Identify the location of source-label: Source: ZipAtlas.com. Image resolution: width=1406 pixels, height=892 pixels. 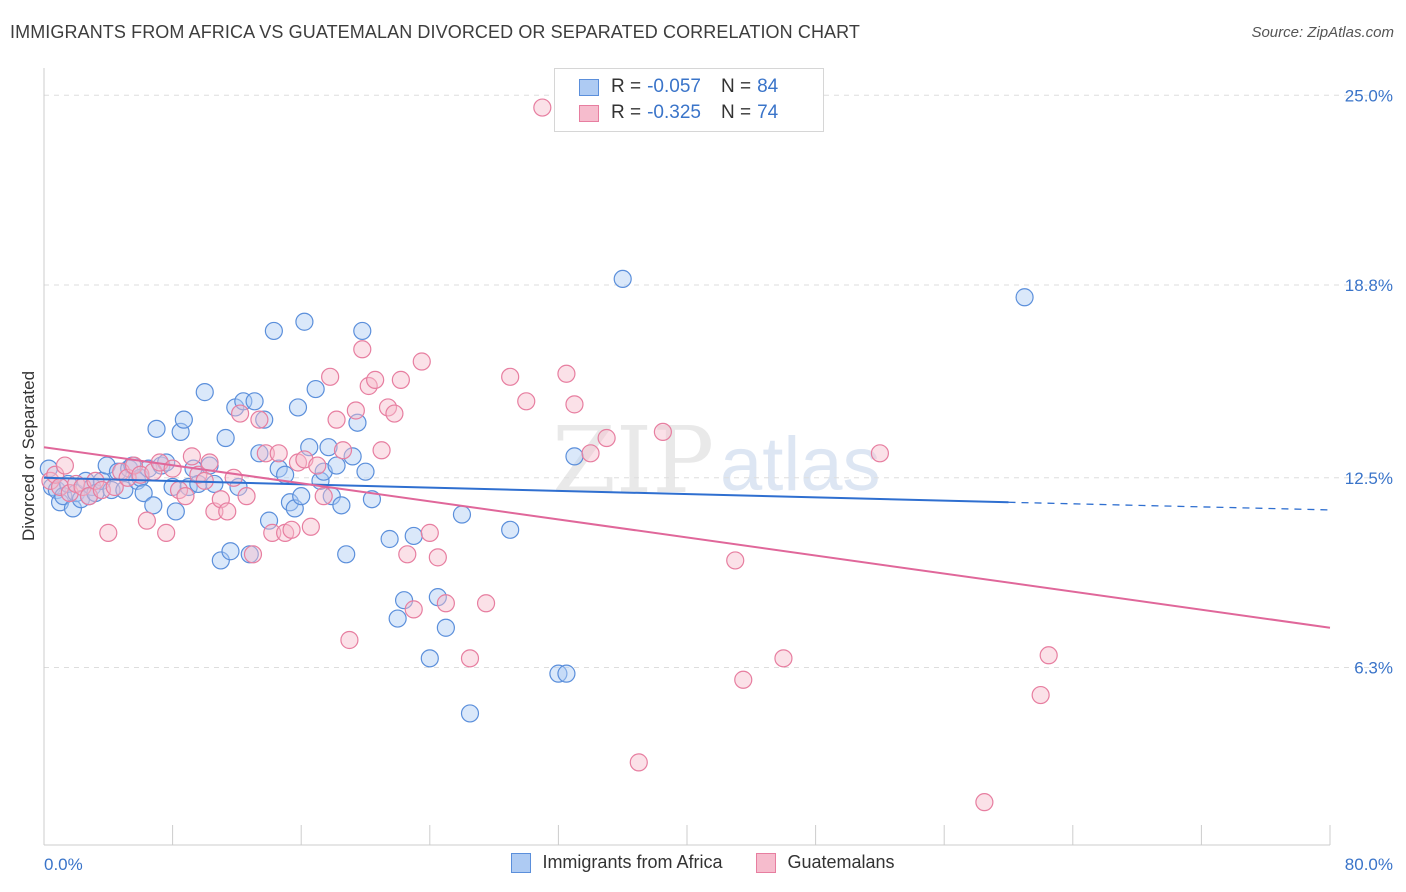
(1322, 32).